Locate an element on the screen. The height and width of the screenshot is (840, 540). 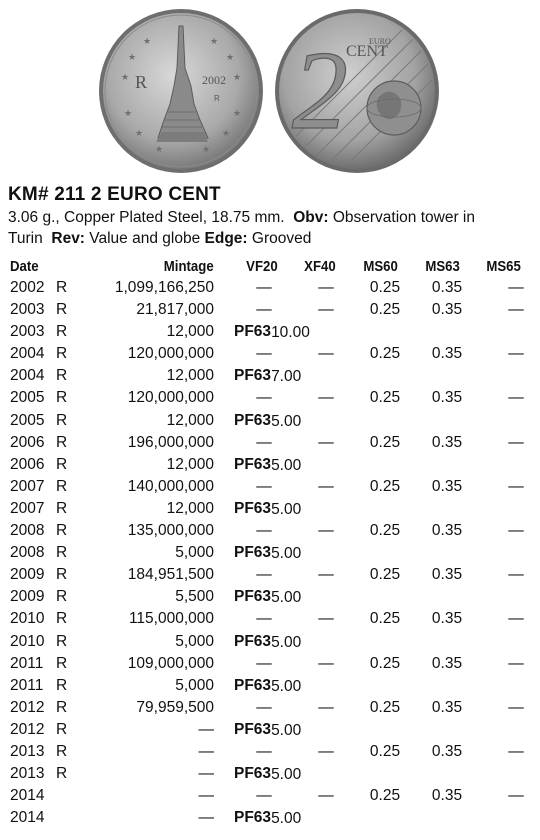
table-row: 2005 R 120,000,000 — — 0.25 0.35 — is located at coordinates (270, 399).